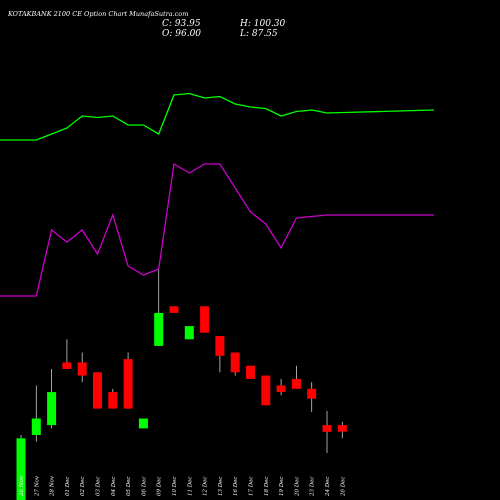  What do you see at coordinates (282, 487) in the screenshot?
I see `x-tick-label: 19 Dec` at bounding box center [282, 487].